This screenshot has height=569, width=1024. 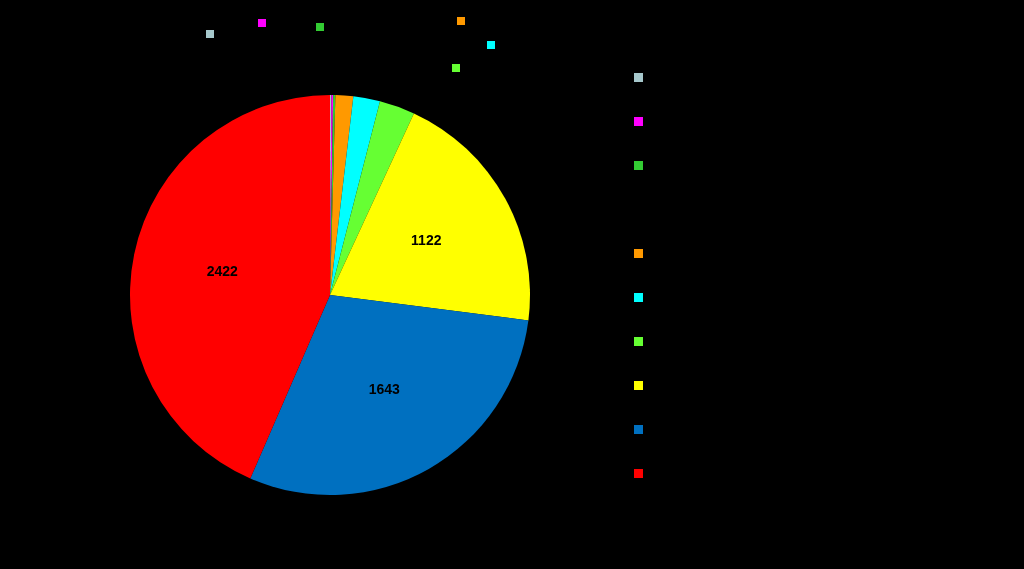 What do you see at coordinates (384, 389) in the screenshot?
I see `data-label: 1643` at bounding box center [384, 389].